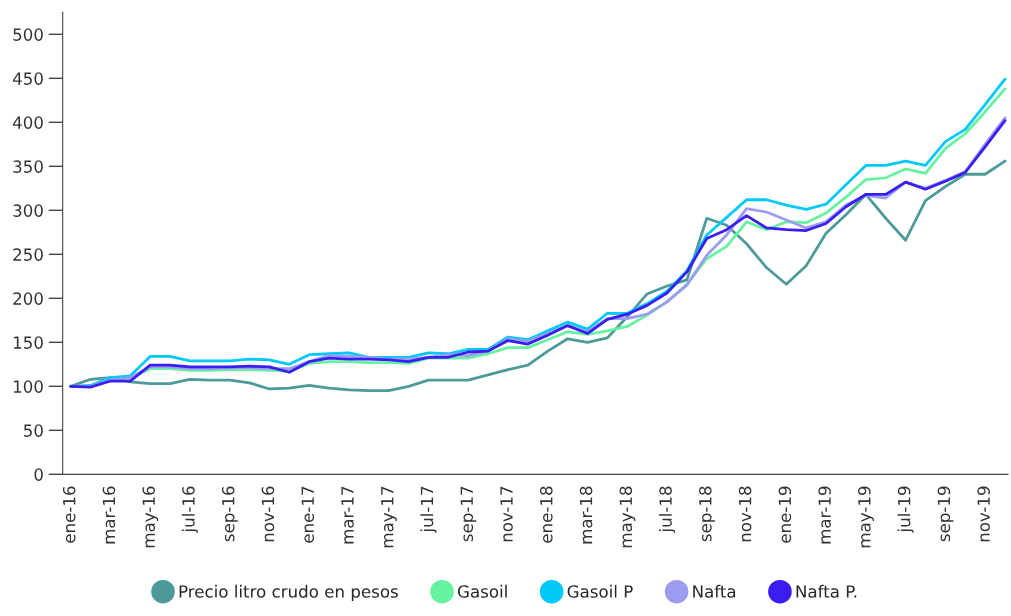 The image size is (1011, 616). I want to click on x-tick-label: ene-18, so click(546, 514).